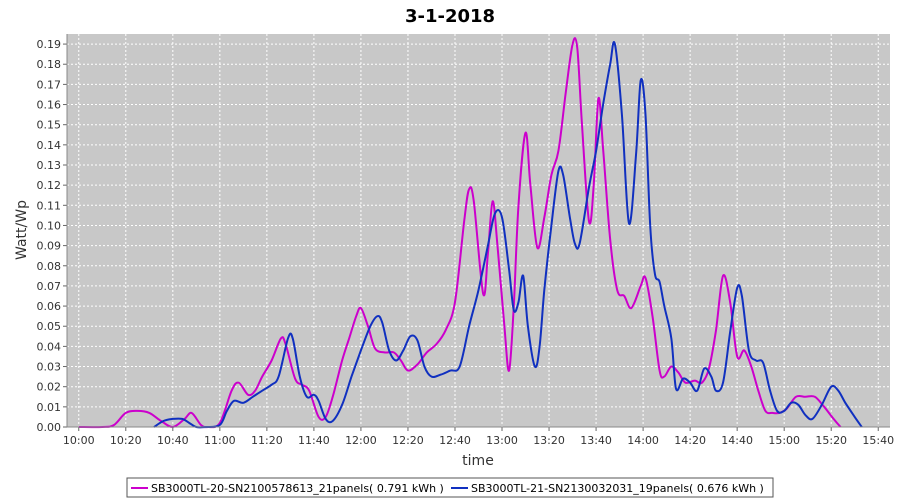  I want to click on y-tick-label: 0.19, so click(49, 44).